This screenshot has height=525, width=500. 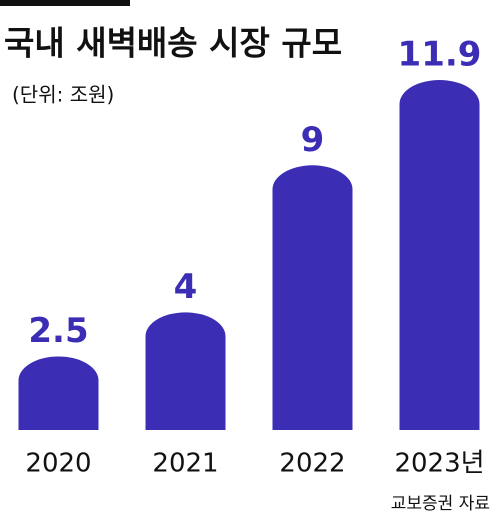 What do you see at coordinates (58, 464) in the screenshot?
I see `x-tick-label: 2020` at bounding box center [58, 464].